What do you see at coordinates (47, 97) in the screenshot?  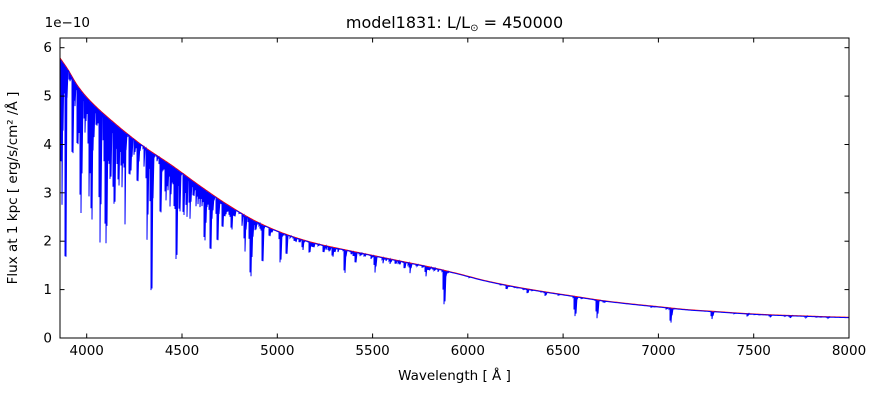 I see `y-tick-label: 5` at bounding box center [47, 97].